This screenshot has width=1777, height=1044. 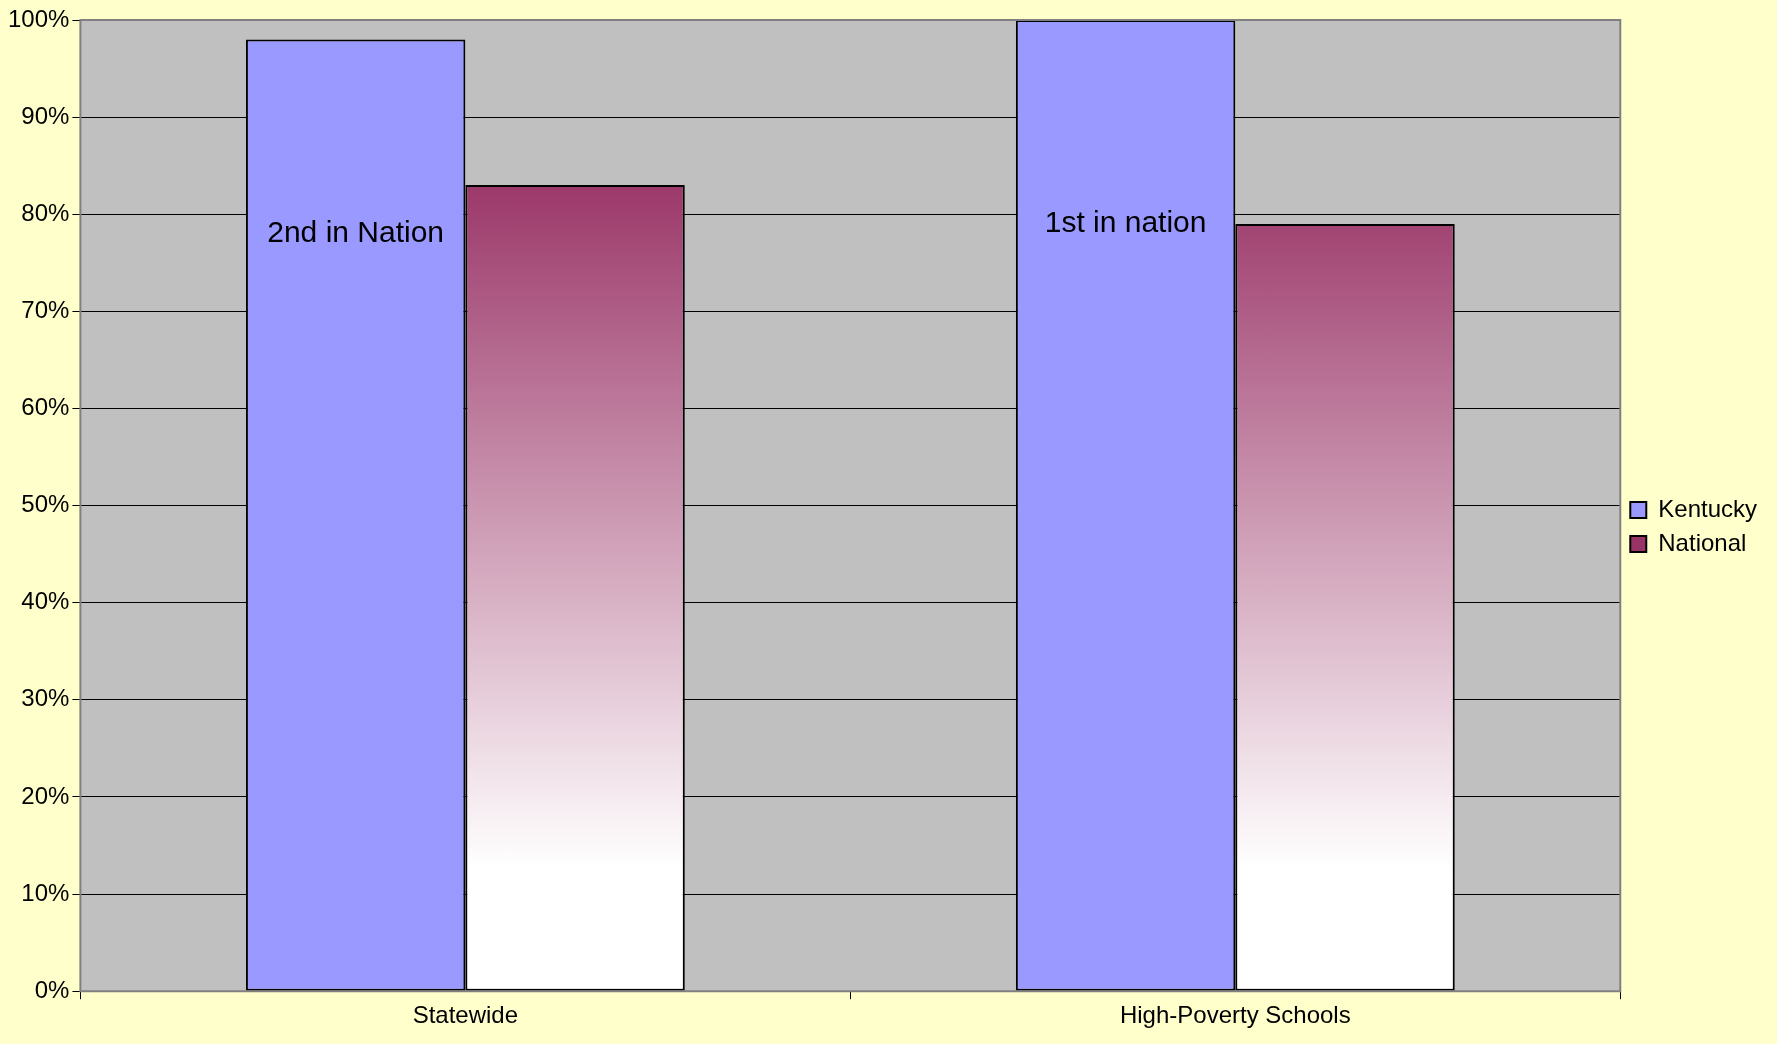 I want to click on y-tick-label: 60%, so click(x=45, y=407).